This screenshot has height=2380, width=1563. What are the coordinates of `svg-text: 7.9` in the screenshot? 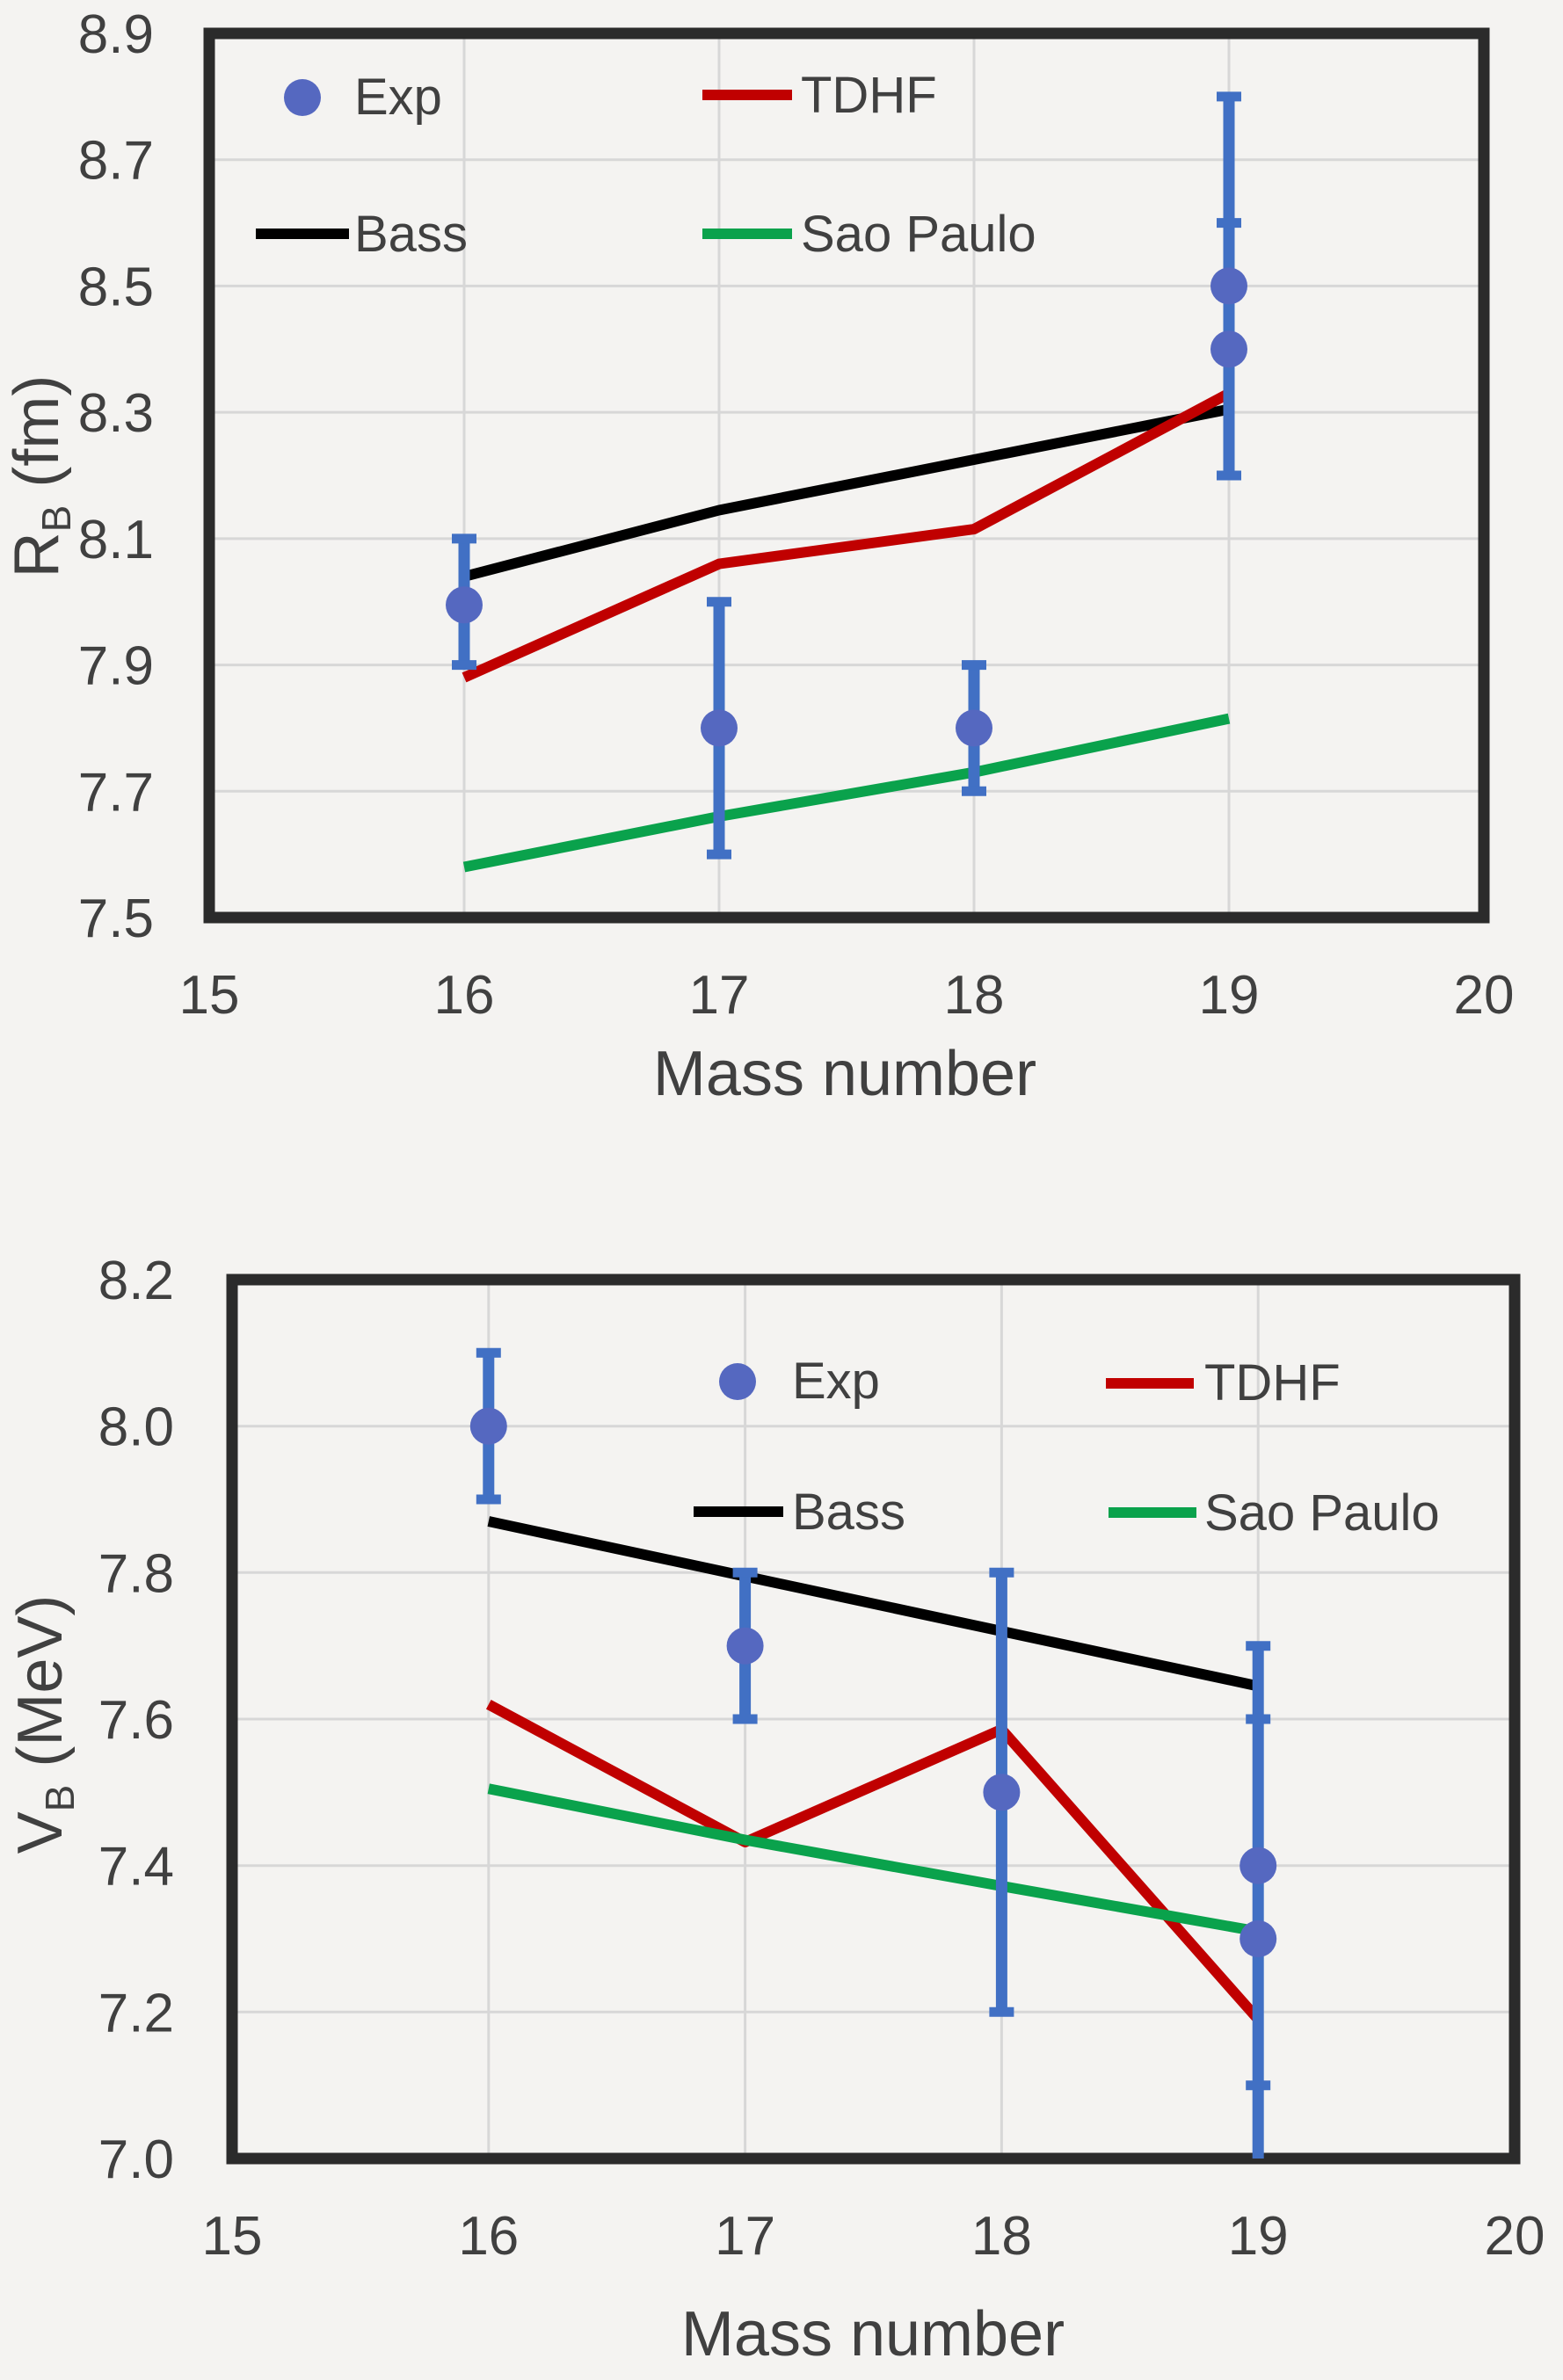 It's located at (116, 666).